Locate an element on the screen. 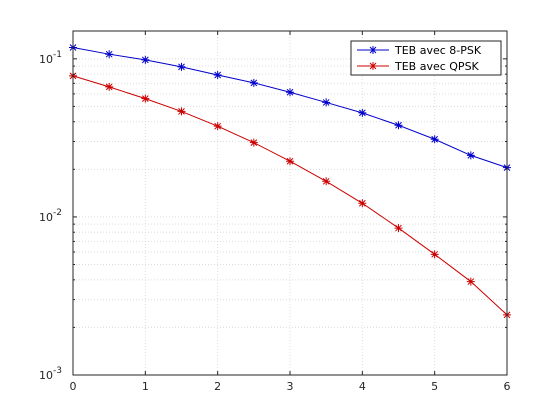 This screenshot has height=420, width=560. x-tick-label: 5 is located at coordinates (434, 386).